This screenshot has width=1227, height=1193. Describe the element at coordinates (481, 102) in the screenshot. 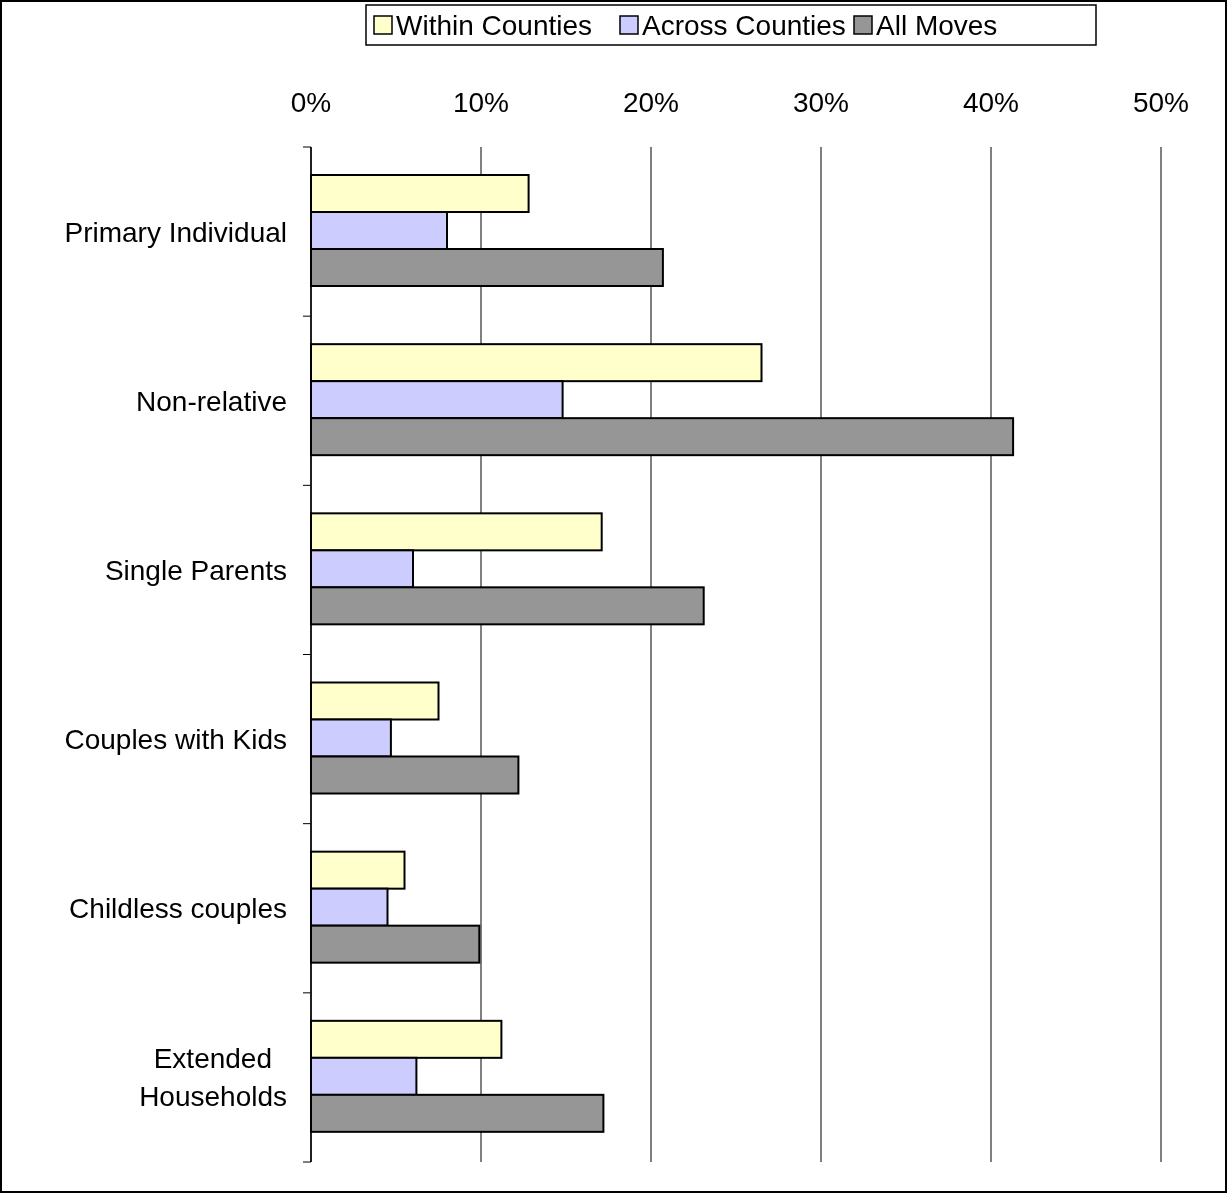

I see `x-tick-label: 10%` at that location.